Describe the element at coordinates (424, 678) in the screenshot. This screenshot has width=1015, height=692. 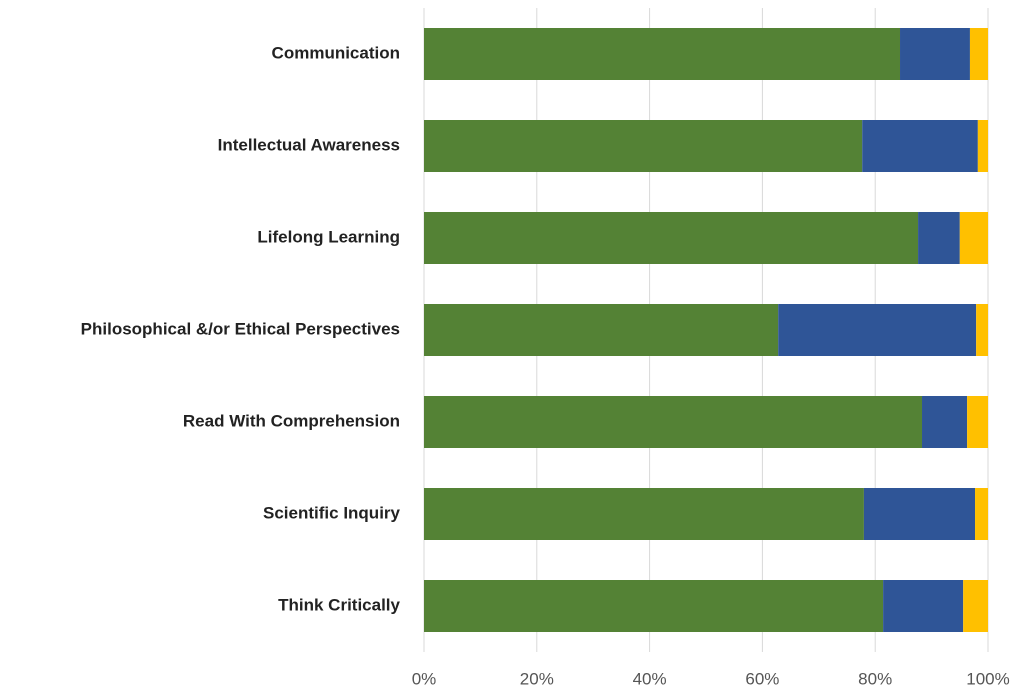
I see `x-tick-label: 0%` at that location.